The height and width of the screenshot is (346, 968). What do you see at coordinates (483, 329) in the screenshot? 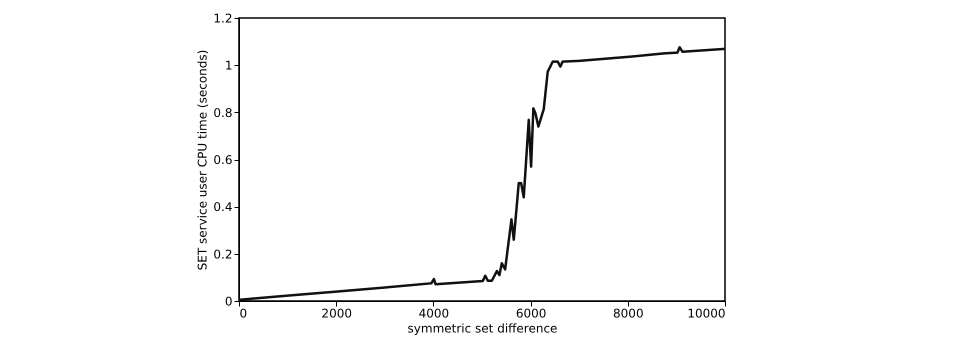
I see `x-axis-title: symmetric set difference` at bounding box center [483, 329].